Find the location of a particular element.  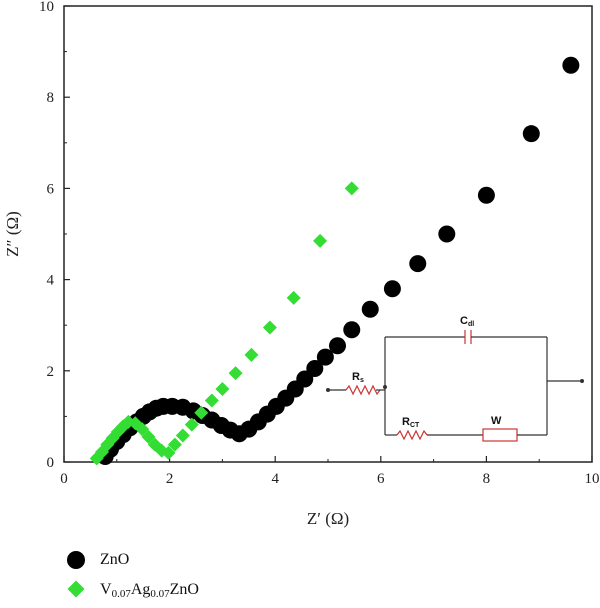

label-cdl: Cdl is located at coordinates (467, 321).